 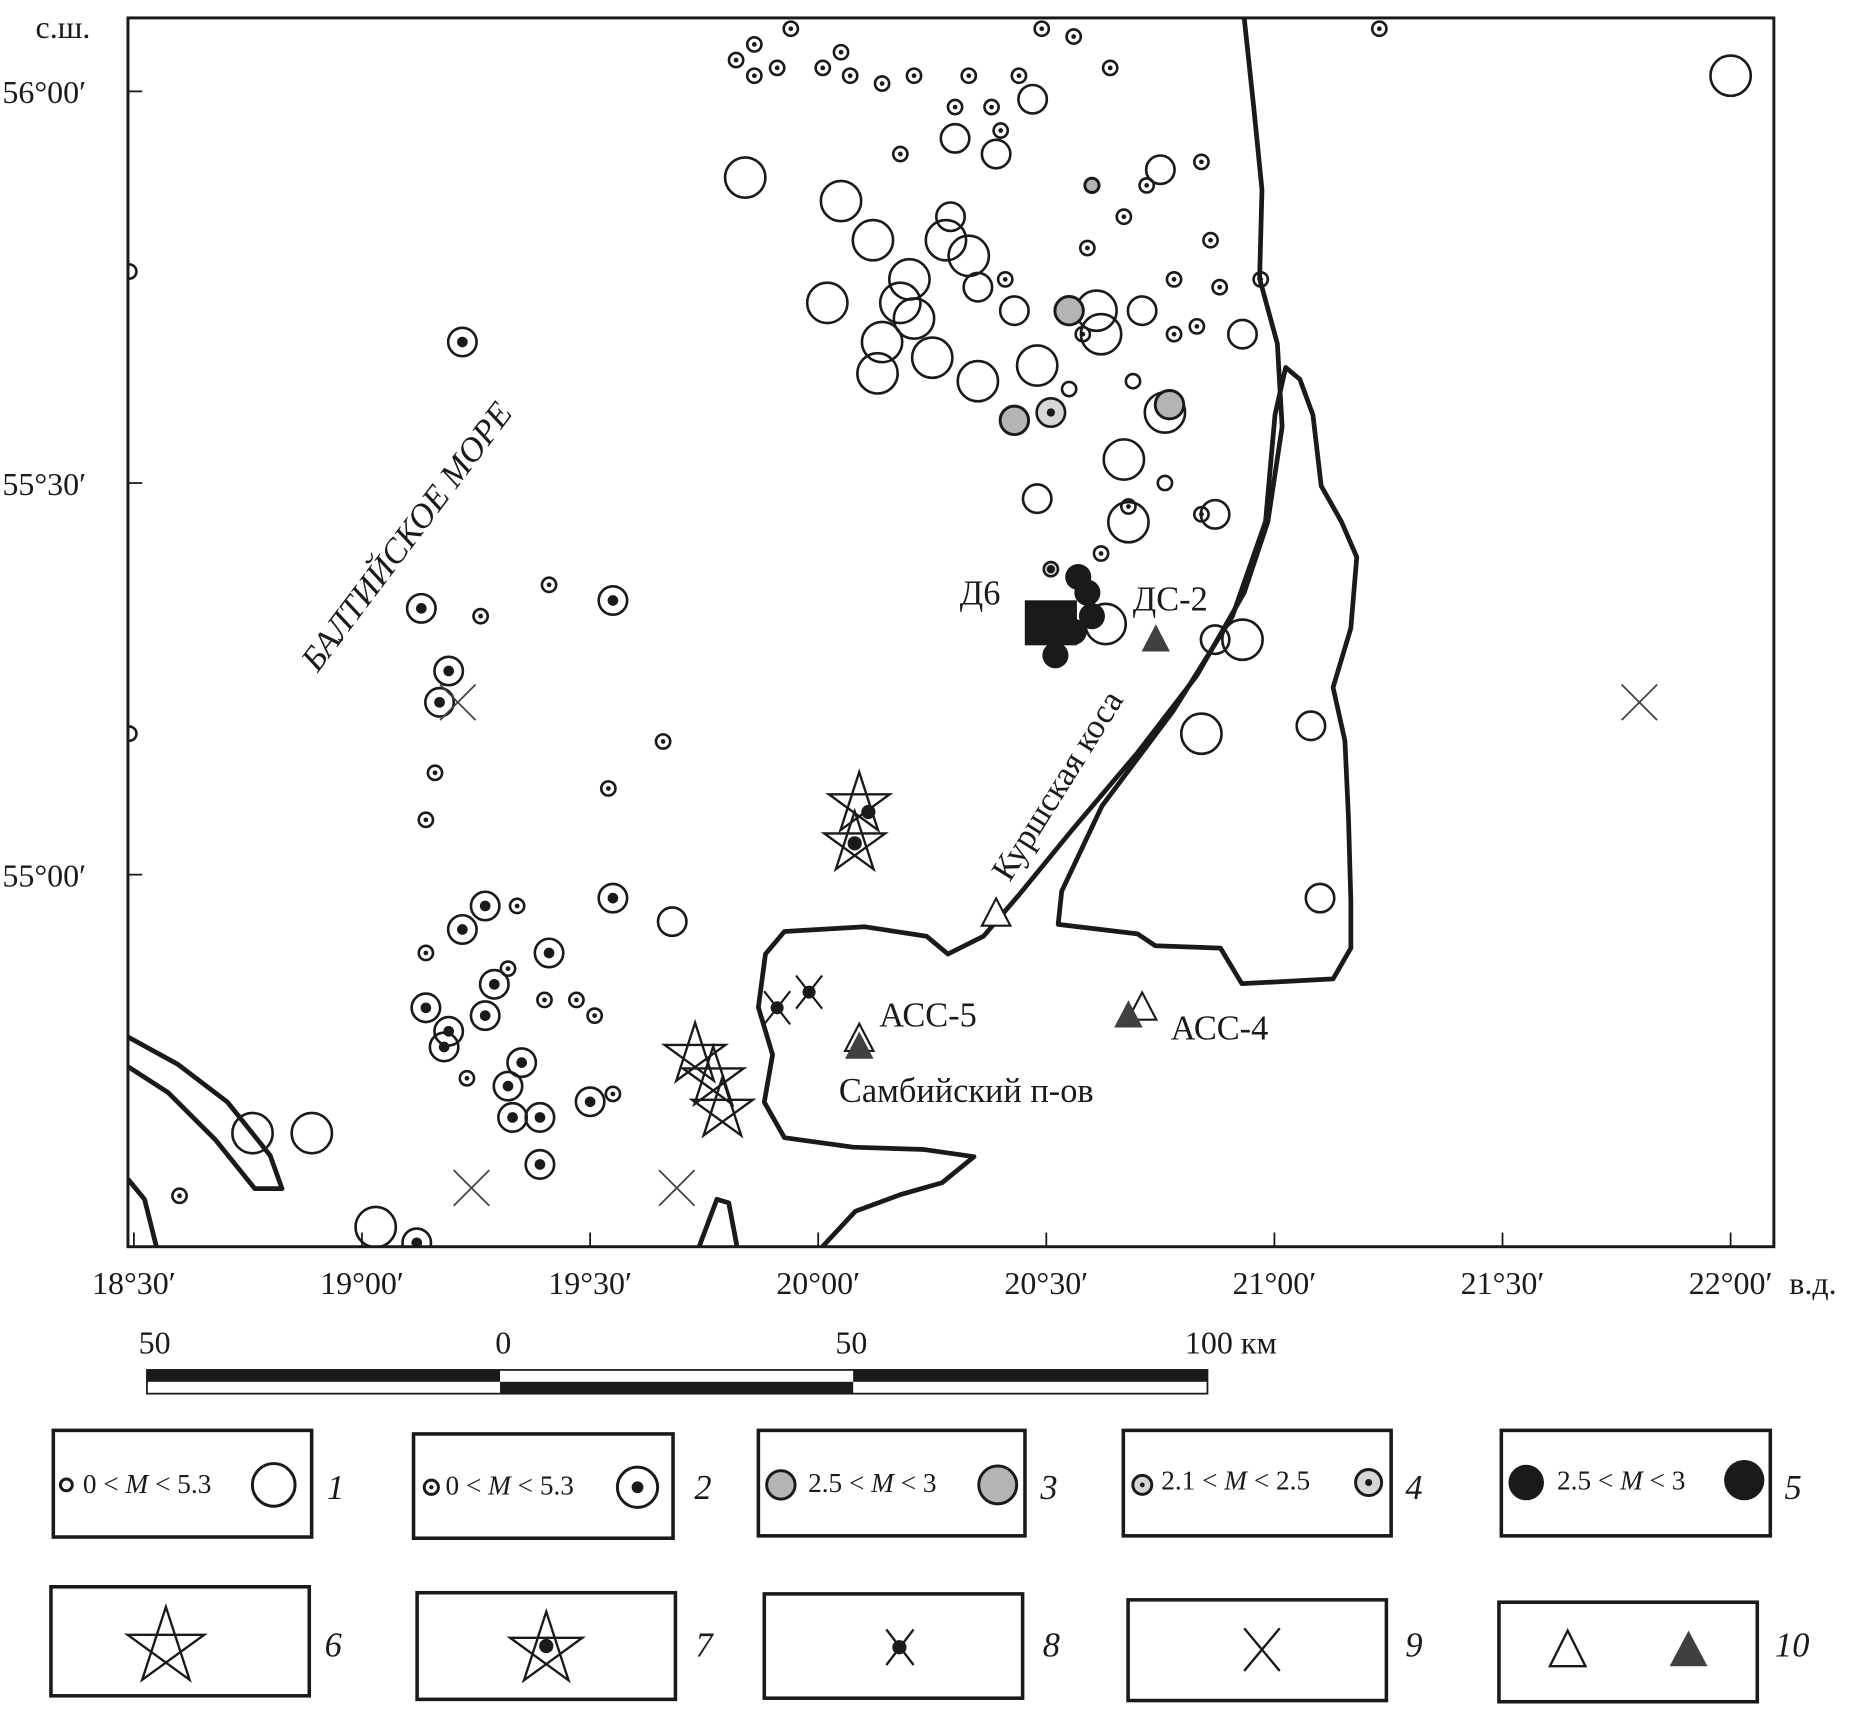 What do you see at coordinates (1220, 1028) in the screenshot?
I see `acc4-label: АСС-4` at bounding box center [1220, 1028].